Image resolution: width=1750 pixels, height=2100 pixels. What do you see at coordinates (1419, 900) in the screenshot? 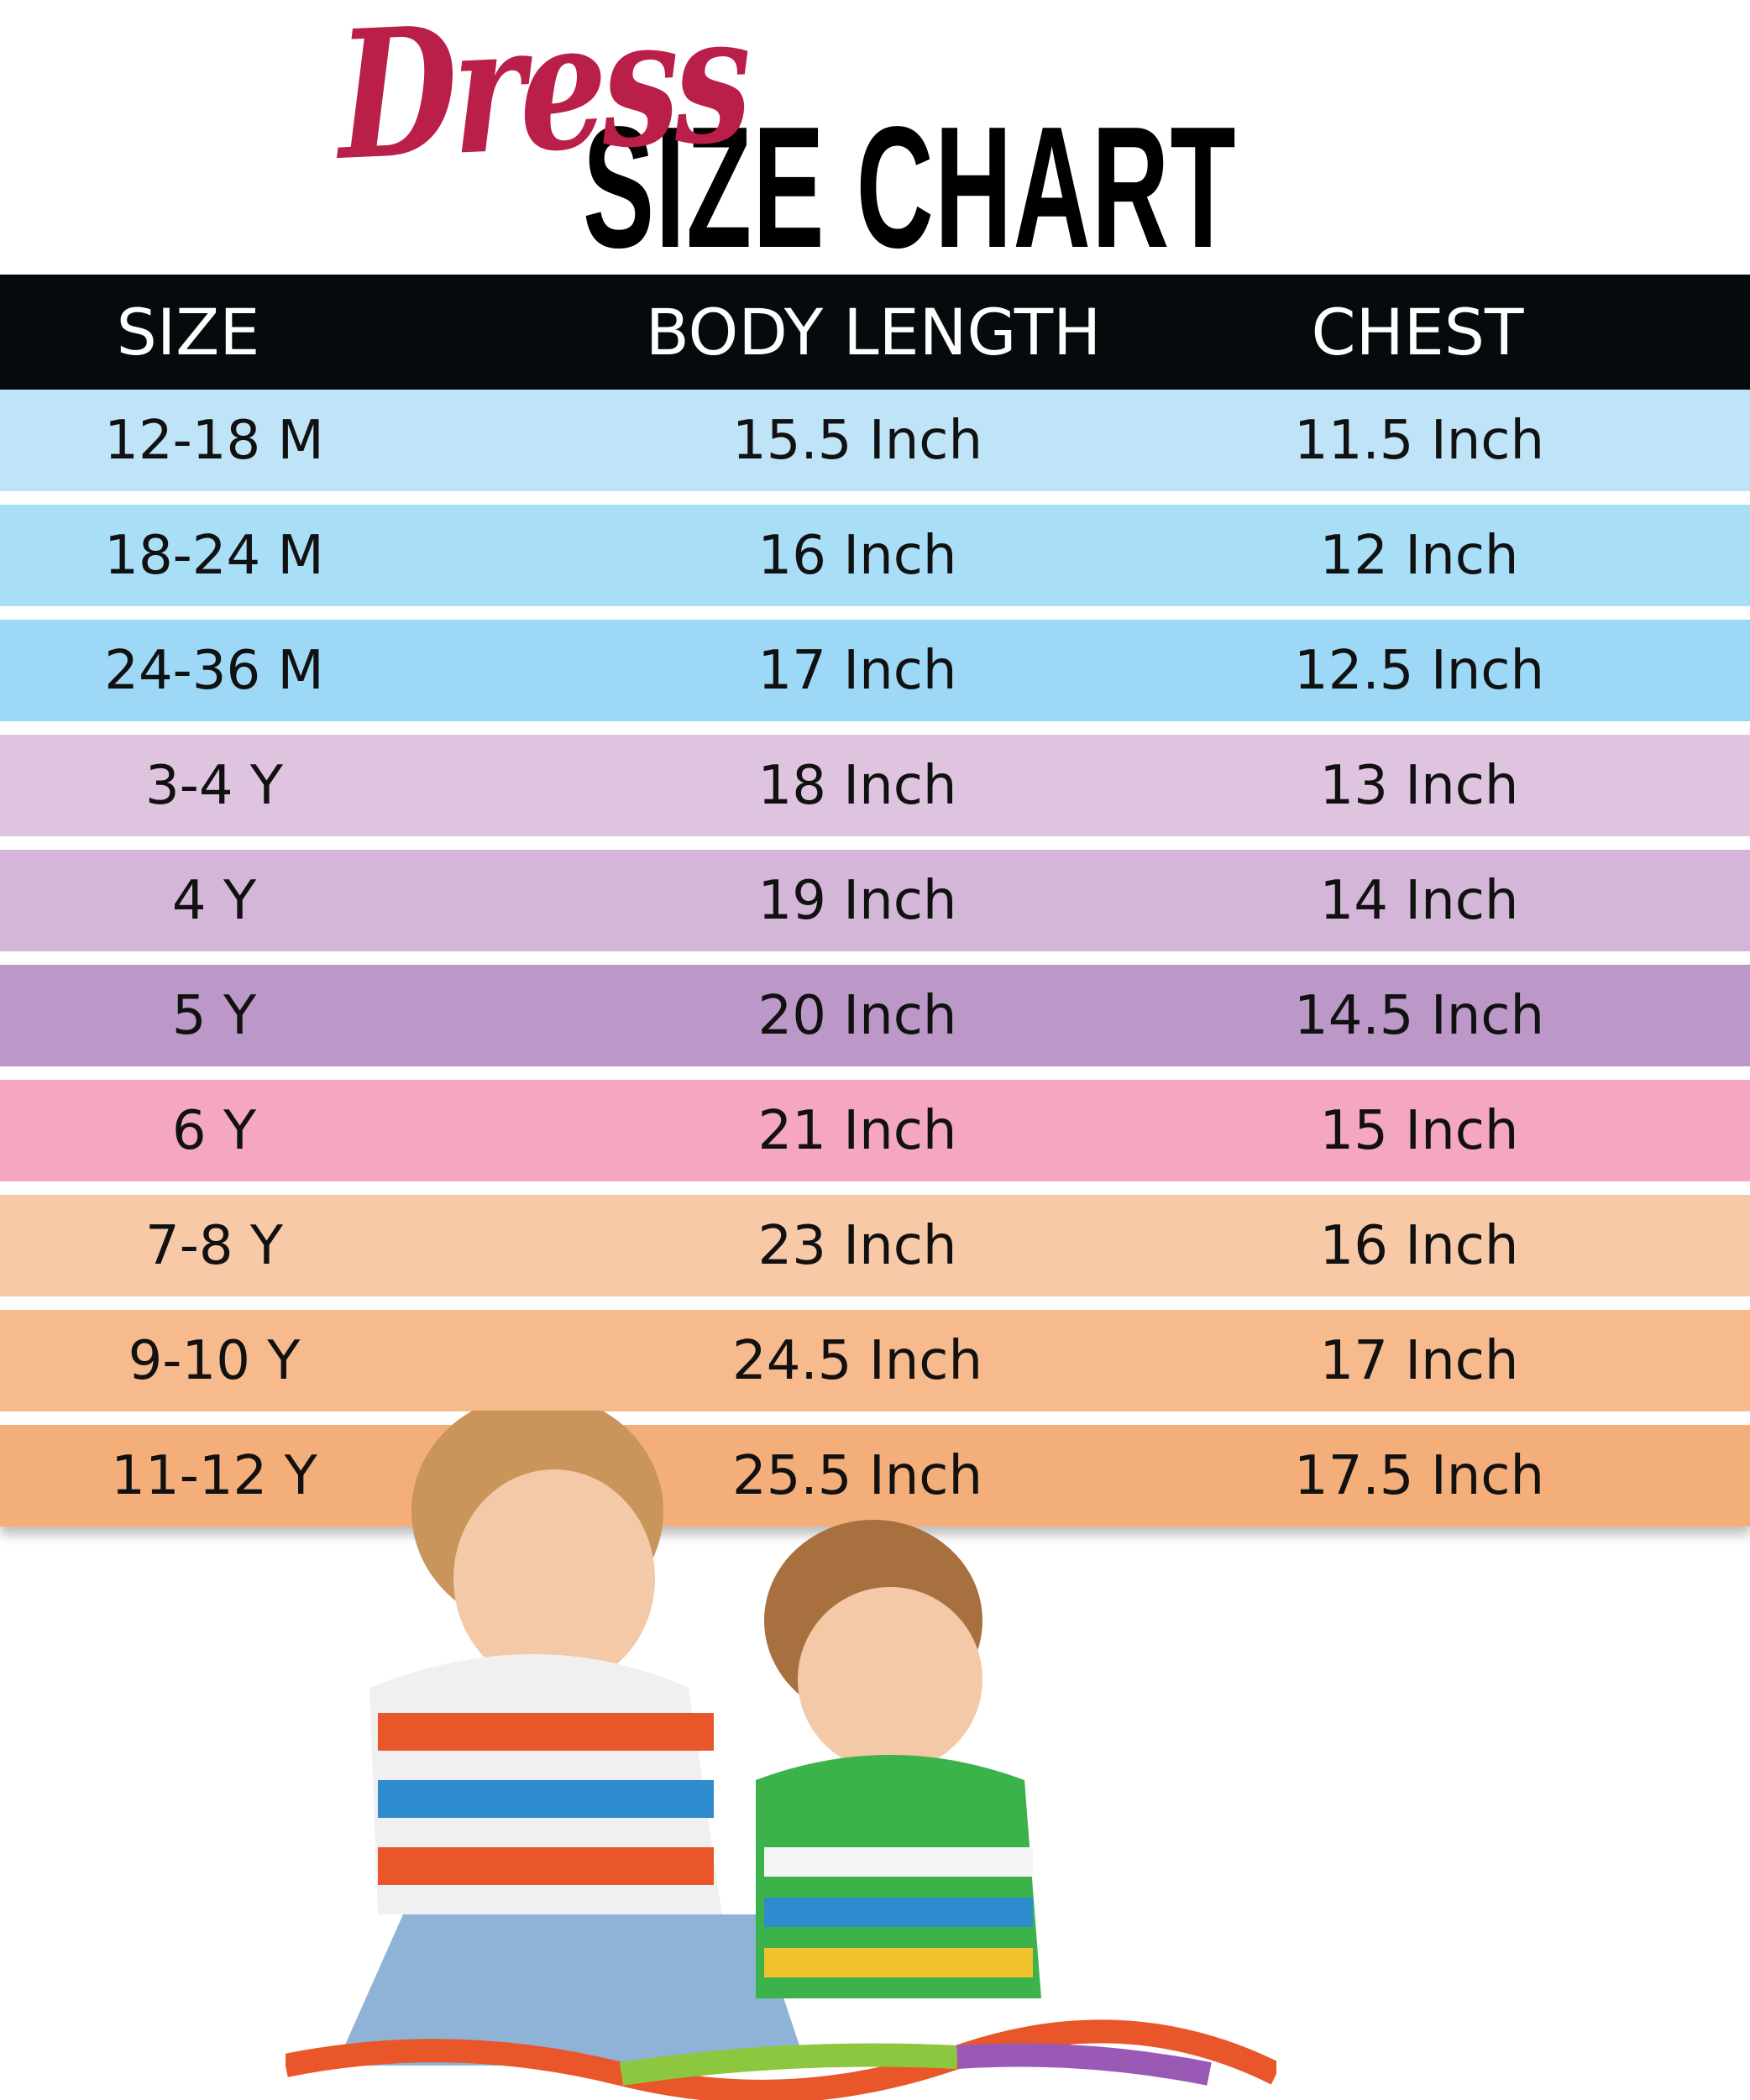
I see `chest-cell: 14 Inch` at bounding box center [1419, 900].